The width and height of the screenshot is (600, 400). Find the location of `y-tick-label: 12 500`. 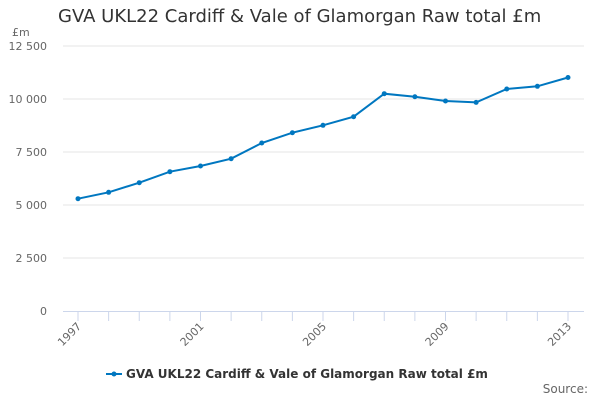

y-tick-label: 12 500 is located at coordinates (28, 46).